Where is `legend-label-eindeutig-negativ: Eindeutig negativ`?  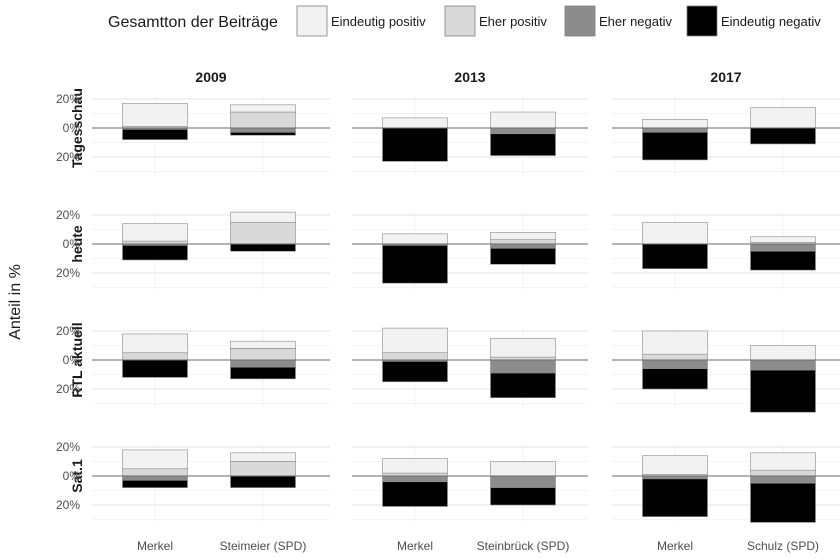
legend-label-eindeutig-negativ: Eindeutig negativ is located at coordinates (771, 21).